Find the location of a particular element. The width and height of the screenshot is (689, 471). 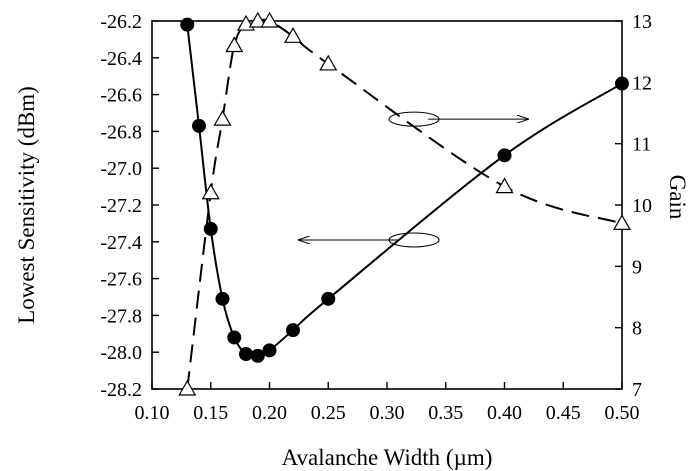

x-tick-label: 0.15 is located at coordinates (210, 413).